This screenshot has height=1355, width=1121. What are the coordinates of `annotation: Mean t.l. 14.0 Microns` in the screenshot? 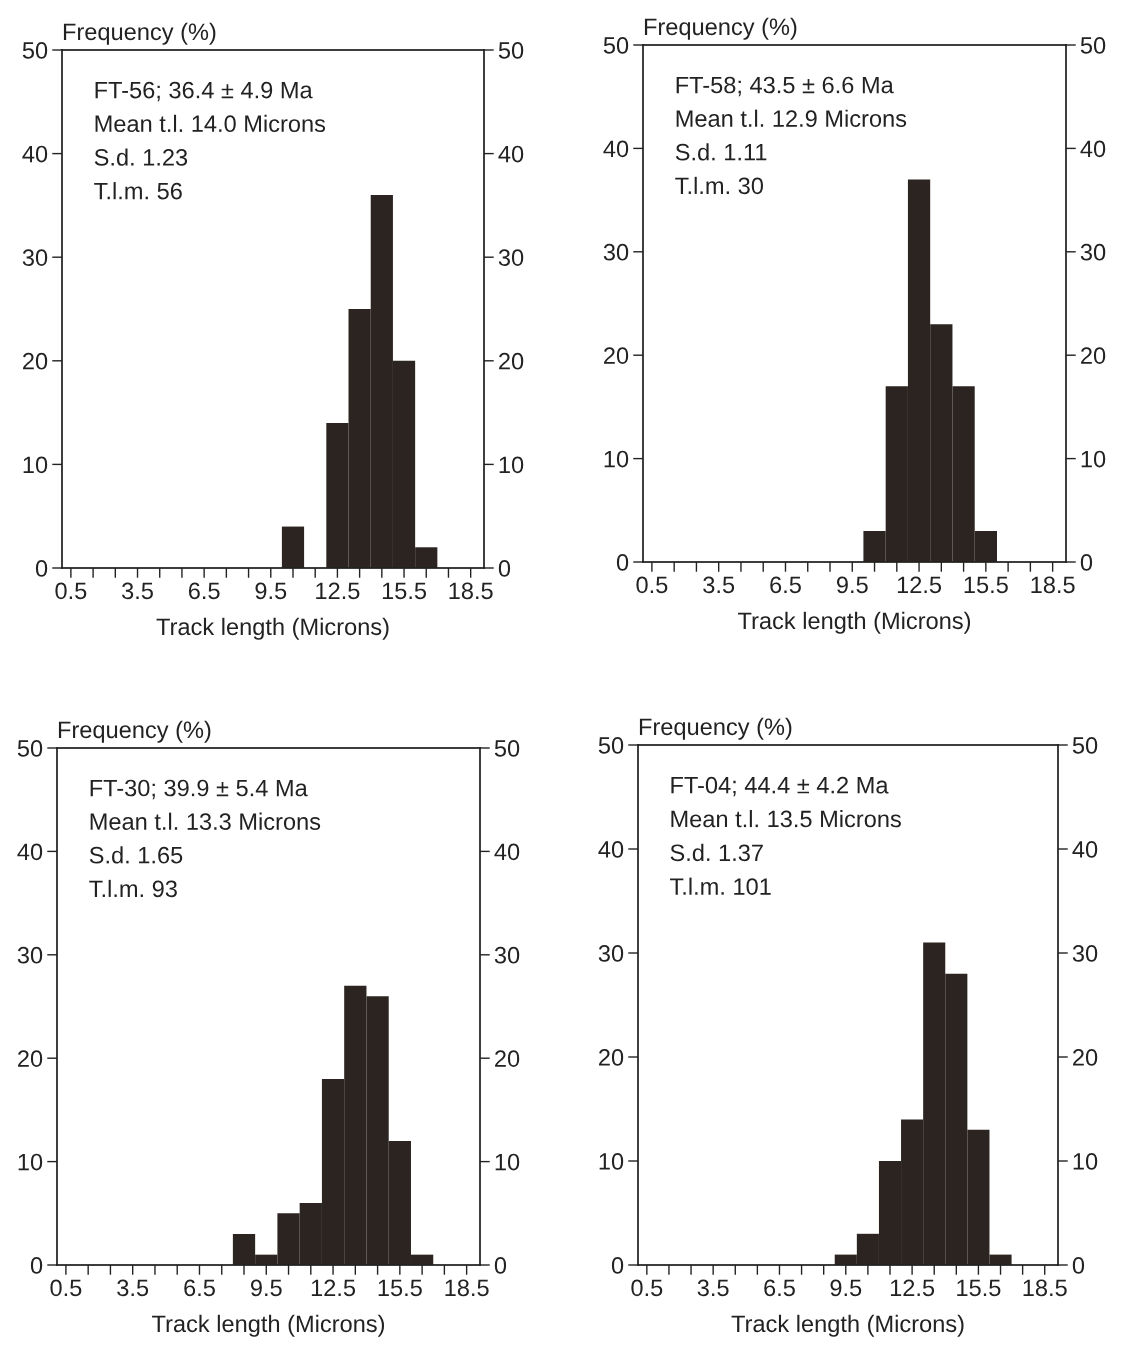 It's located at (210, 123).